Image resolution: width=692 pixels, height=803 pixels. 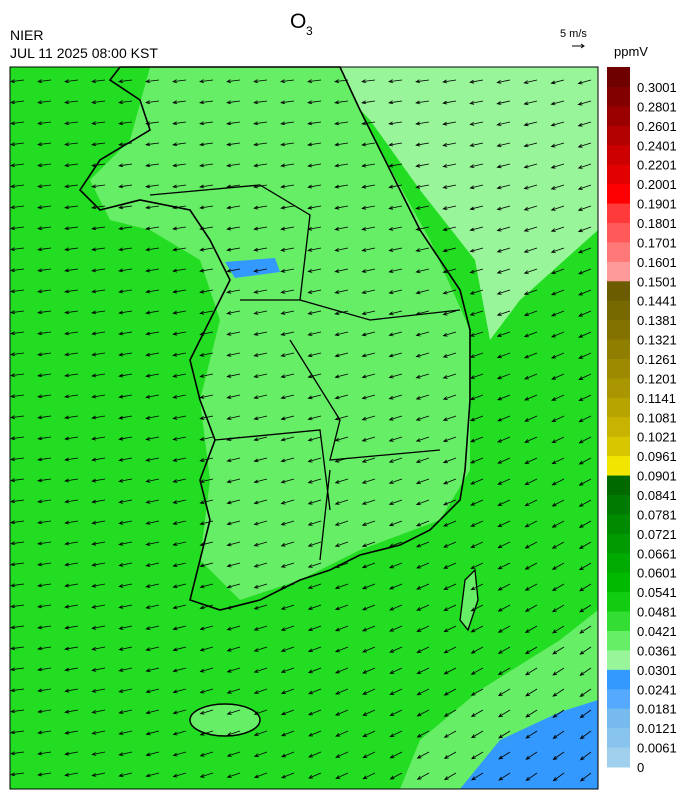 What do you see at coordinates (469, 600) in the screenshot?
I see `island` at bounding box center [469, 600].